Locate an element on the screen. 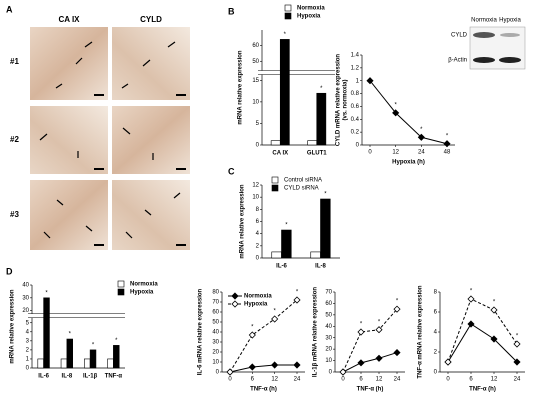 The image size is (550, 405). y-axis-label: IL-1β mRNA relative expression is located at coordinates (316, 332).